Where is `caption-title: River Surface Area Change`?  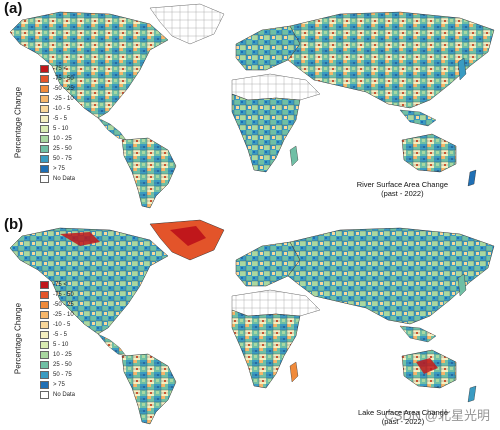
caption-title: River Surface Area Change is located at coordinates (402, 184).